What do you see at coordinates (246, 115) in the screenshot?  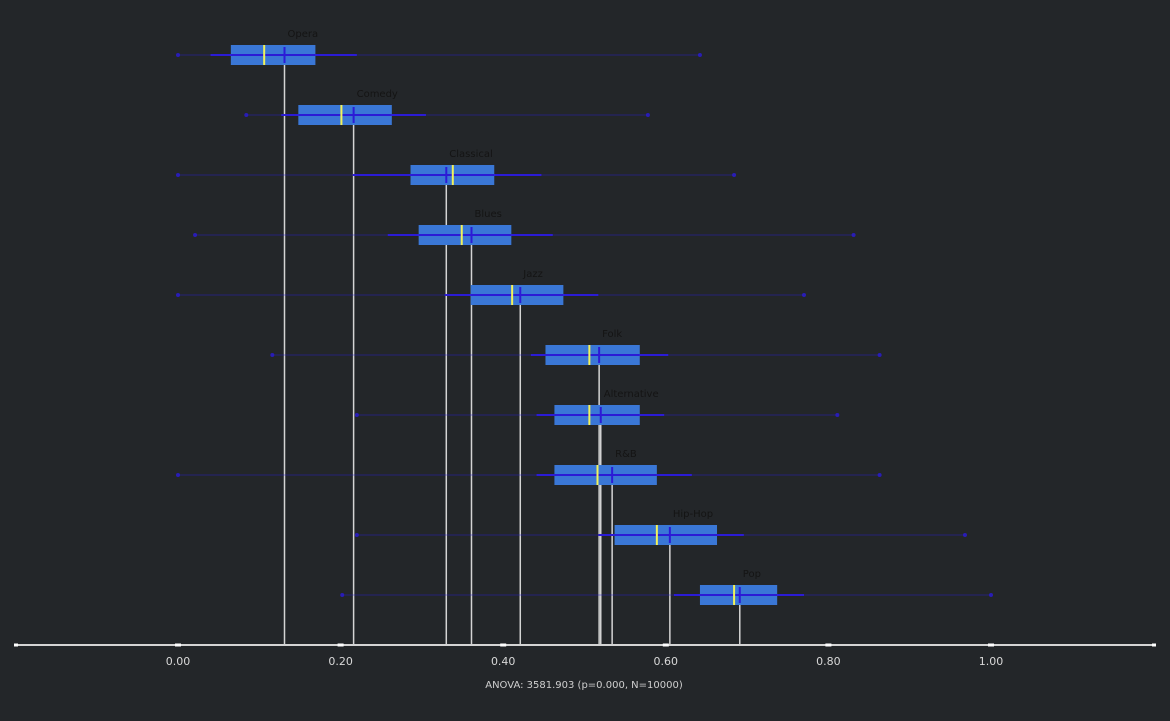 I see `min-point-comedy` at bounding box center [246, 115].